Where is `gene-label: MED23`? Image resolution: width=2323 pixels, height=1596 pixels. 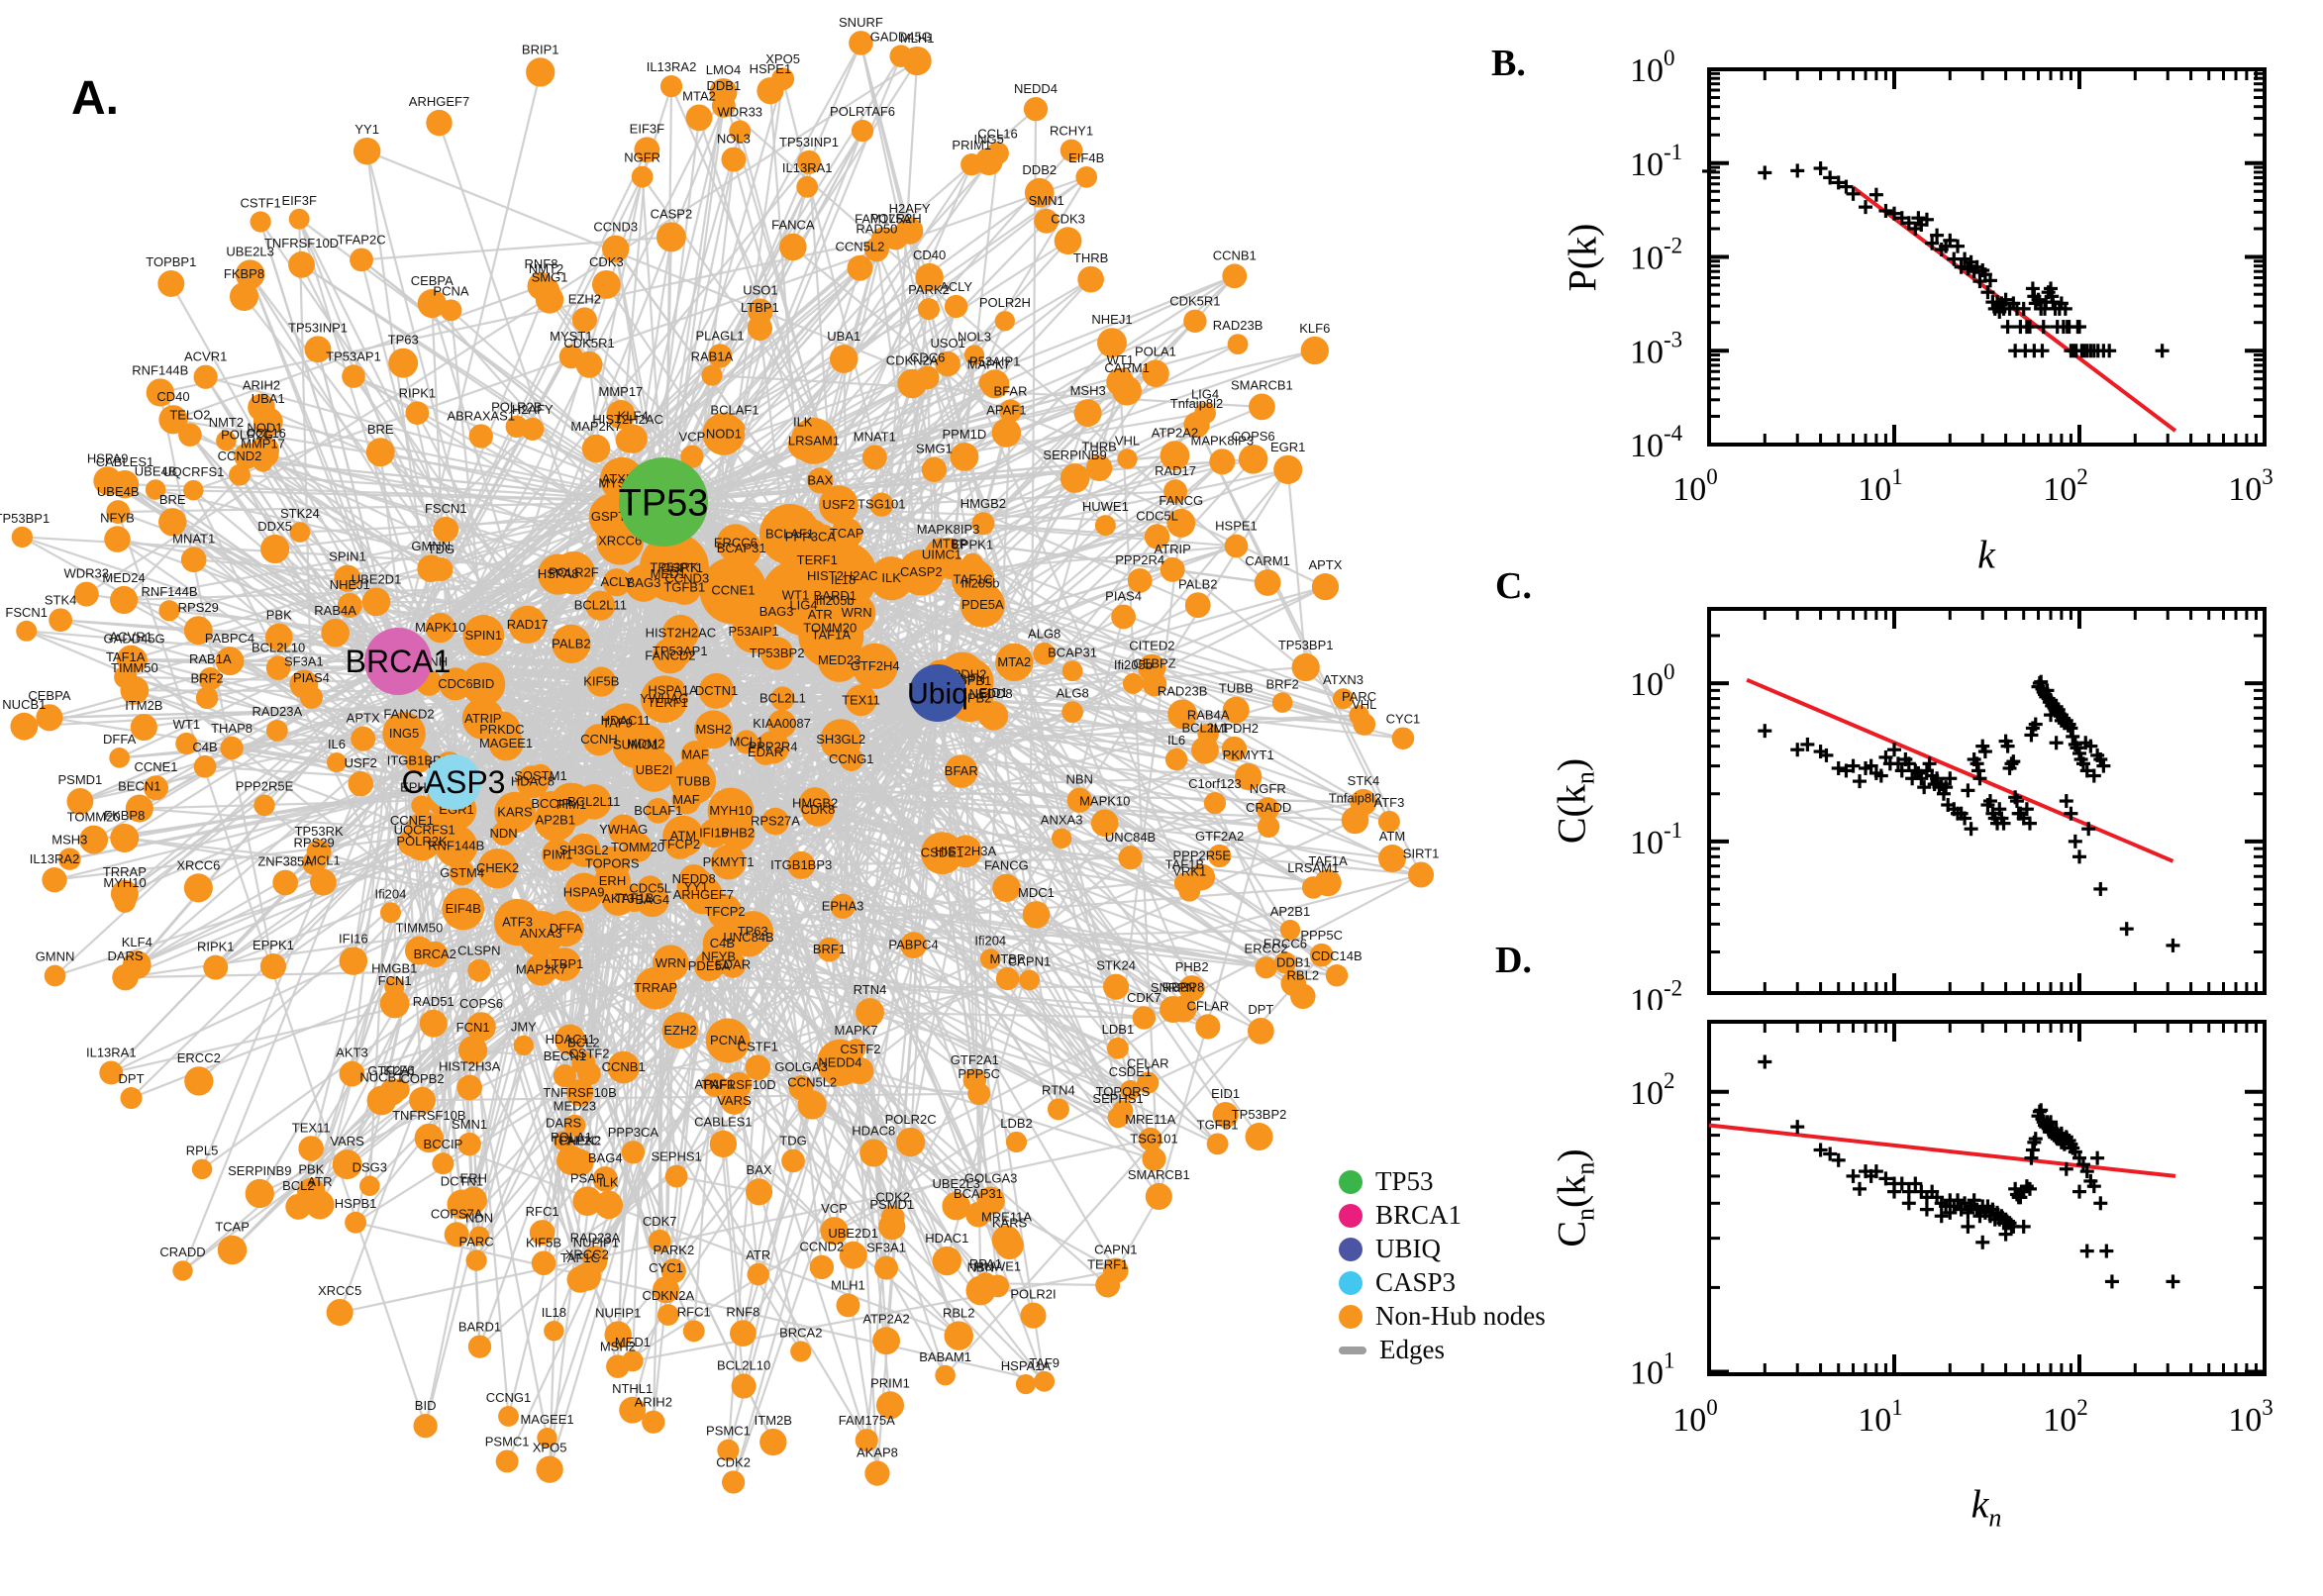 gene-label: MED23 is located at coordinates (575, 1106).